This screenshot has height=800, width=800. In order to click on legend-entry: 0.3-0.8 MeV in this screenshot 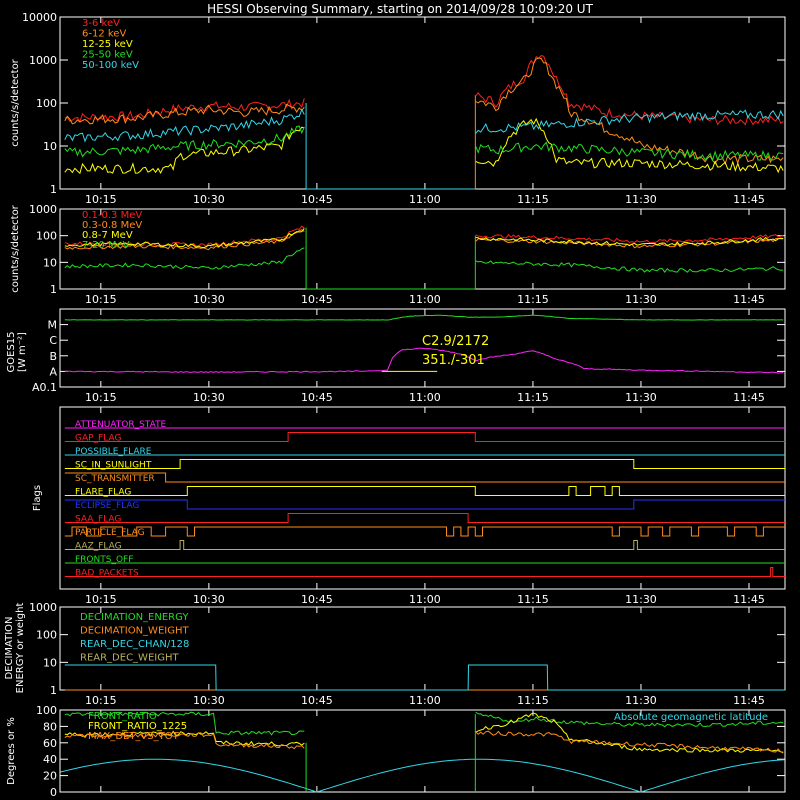, I will do `click(112, 225)`.